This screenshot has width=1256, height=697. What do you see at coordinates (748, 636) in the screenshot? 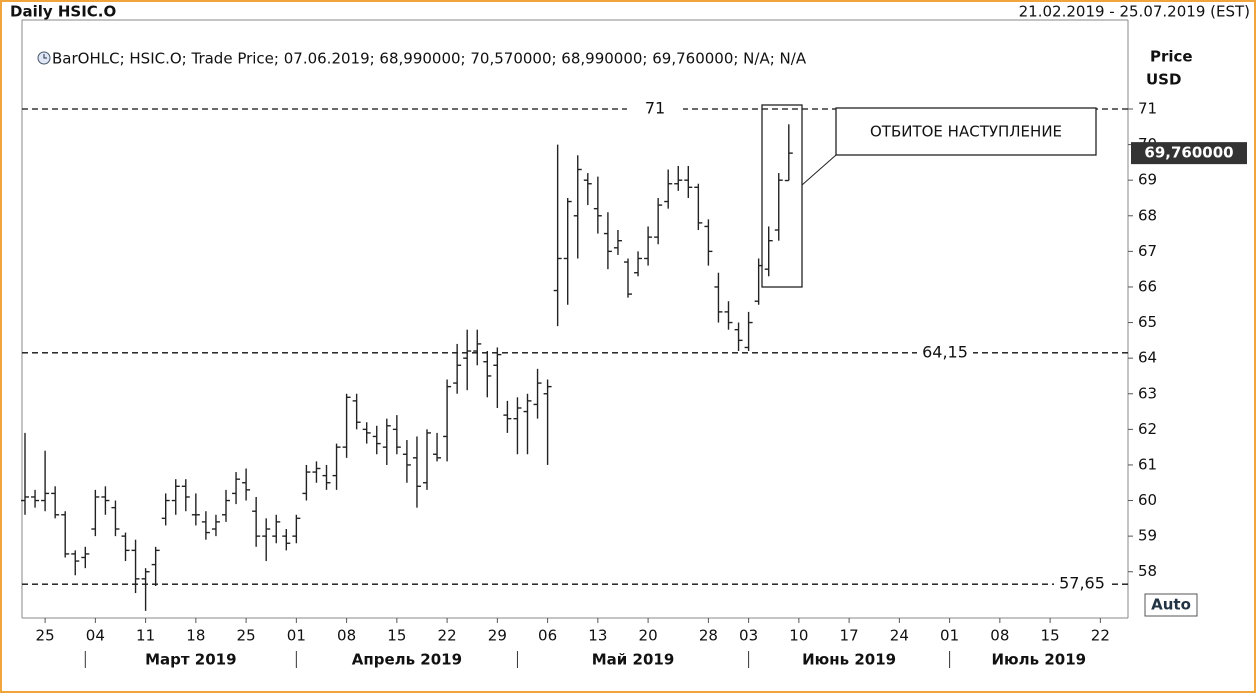
I see `x-tick-label: 03` at bounding box center [748, 636].